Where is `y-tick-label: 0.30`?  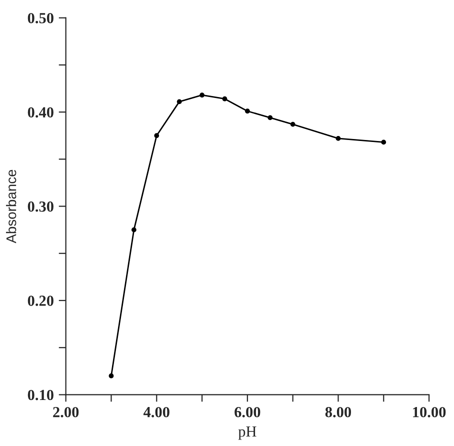 y-tick-label: 0.30 is located at coordinates (41, 206).